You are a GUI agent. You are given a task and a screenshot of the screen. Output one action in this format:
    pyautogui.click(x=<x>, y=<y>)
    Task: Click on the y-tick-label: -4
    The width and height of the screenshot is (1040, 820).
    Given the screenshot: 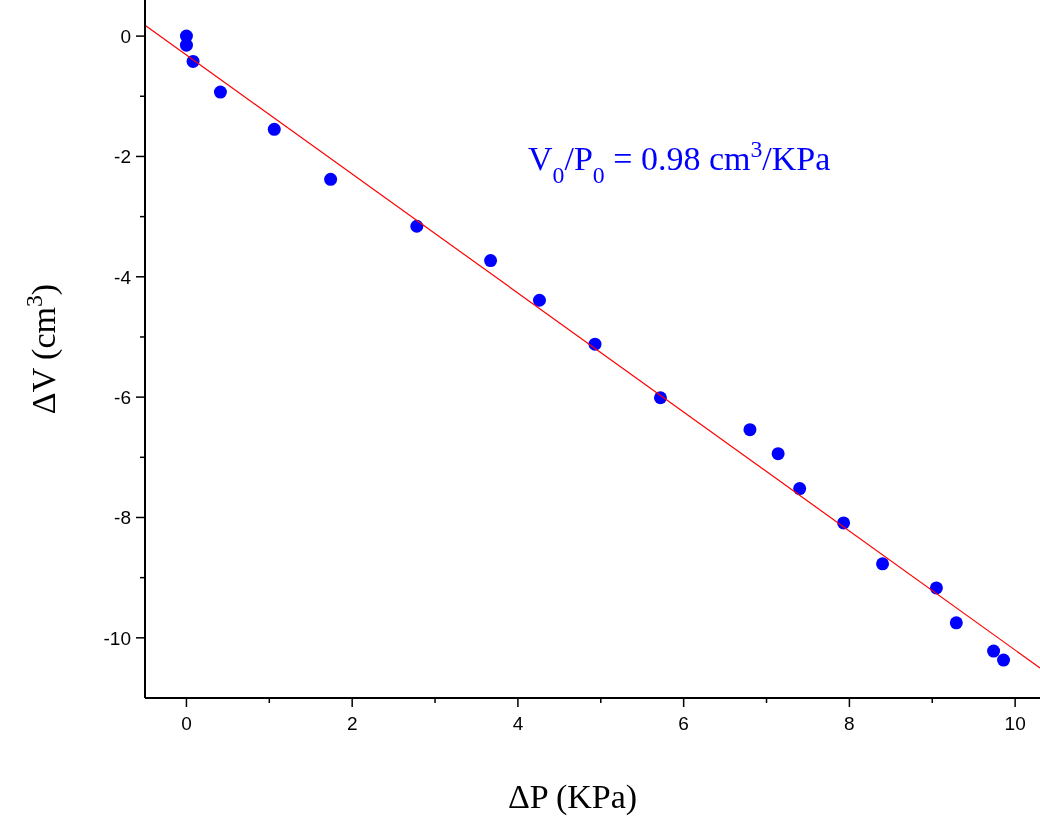 What is the action you would take?
    pyautogui.click(x=123, y=277)
    